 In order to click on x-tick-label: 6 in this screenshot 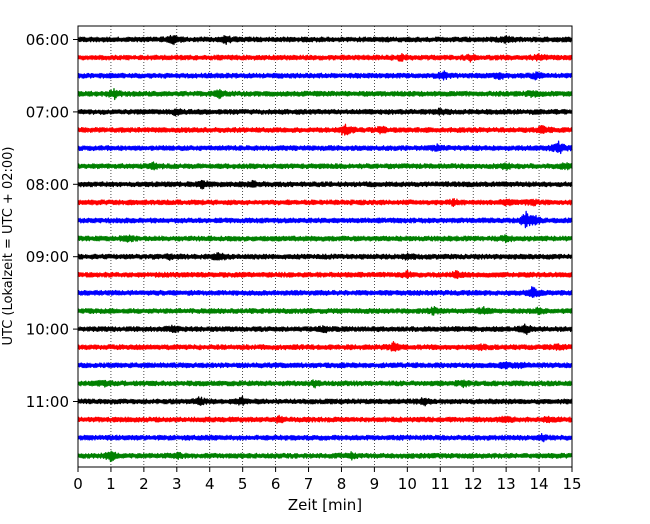, I will do `click(276, 484)`.